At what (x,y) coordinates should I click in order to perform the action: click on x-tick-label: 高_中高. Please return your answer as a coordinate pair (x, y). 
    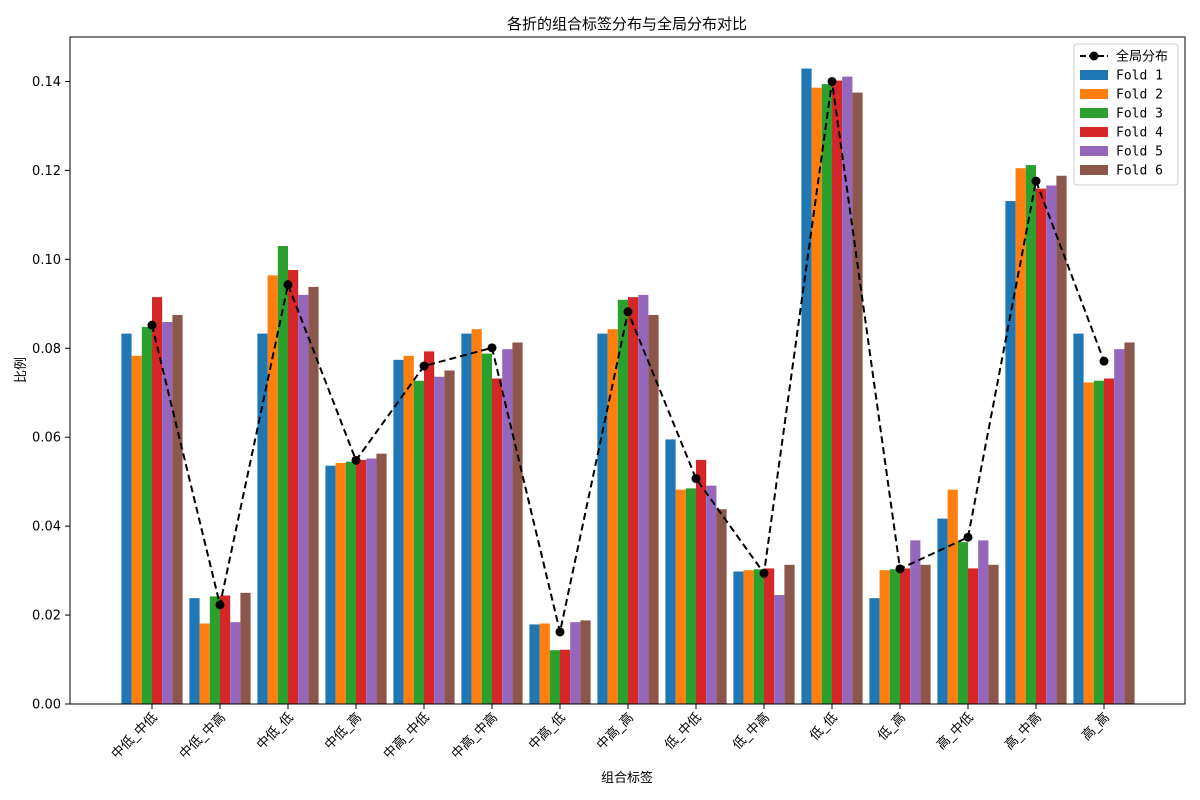
    Looking at the image, I should click on (1022, 731).